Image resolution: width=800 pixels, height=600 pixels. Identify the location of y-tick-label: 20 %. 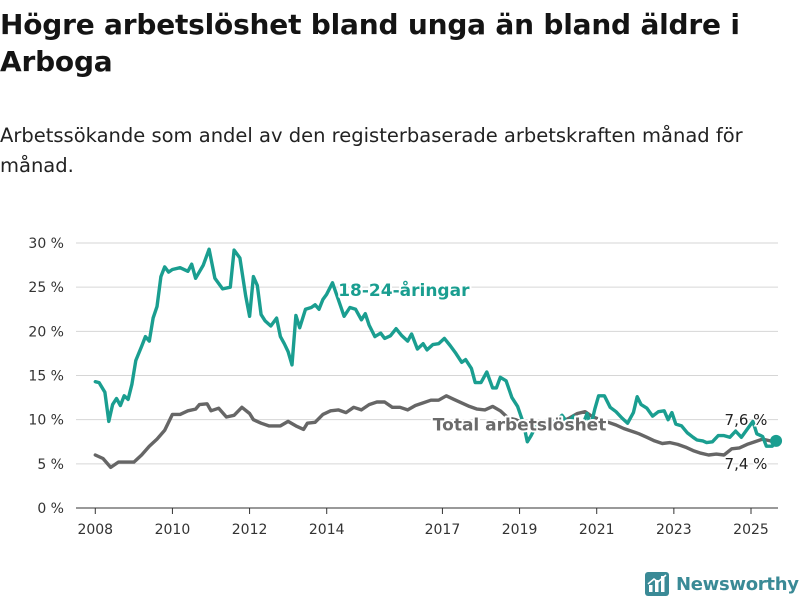
(46, 332).